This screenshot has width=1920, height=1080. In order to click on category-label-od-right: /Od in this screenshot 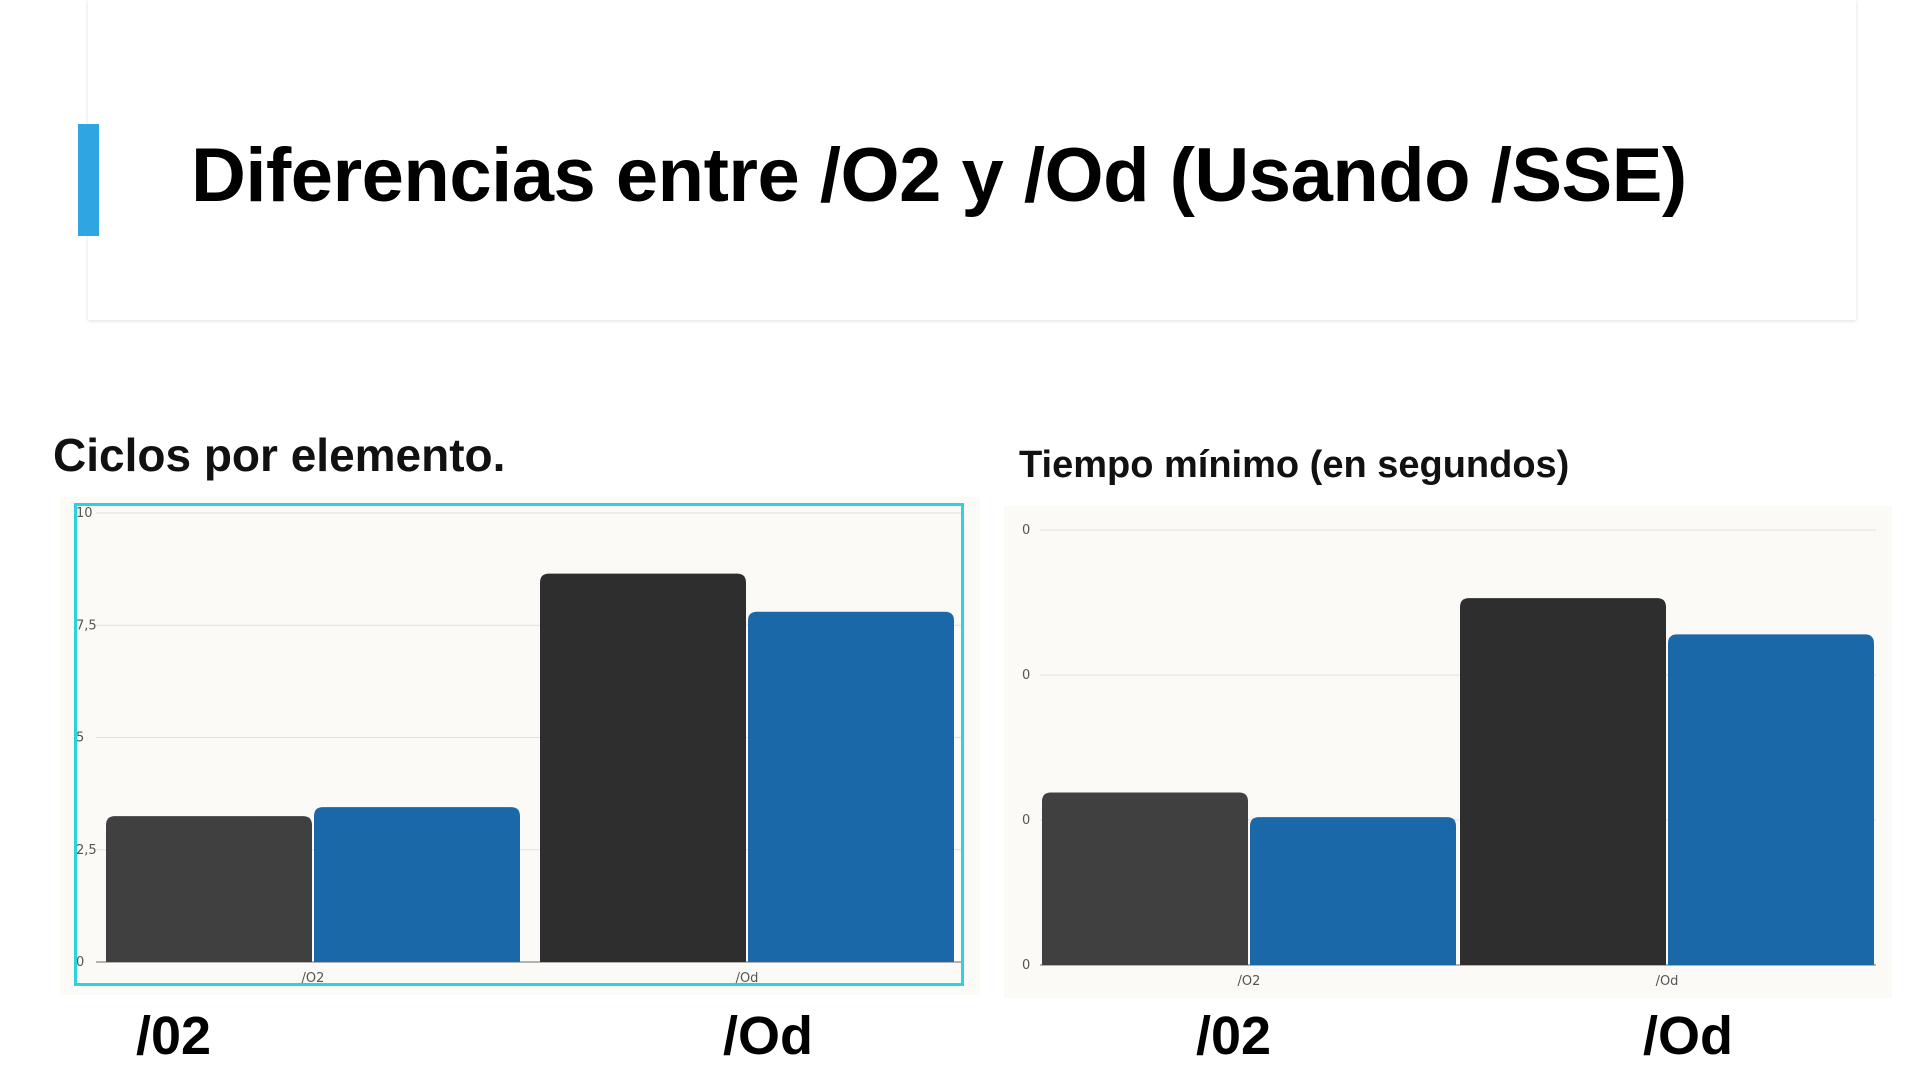, I will do `click(1688, 1036)`.